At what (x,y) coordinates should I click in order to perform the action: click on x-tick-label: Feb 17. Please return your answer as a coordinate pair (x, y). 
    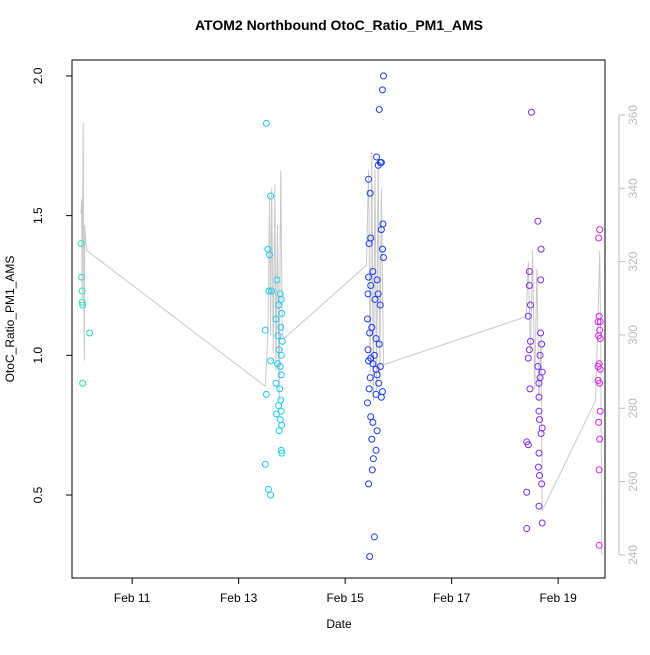
    Looking at the image, I should click on (452, 598).